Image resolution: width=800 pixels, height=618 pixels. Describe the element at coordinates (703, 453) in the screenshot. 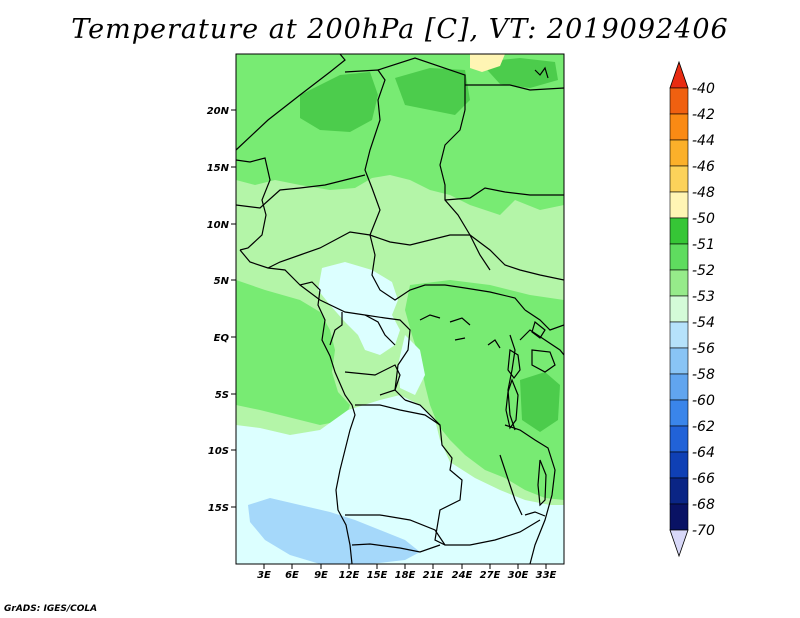

I see `colorbar-label: -64` at that location.